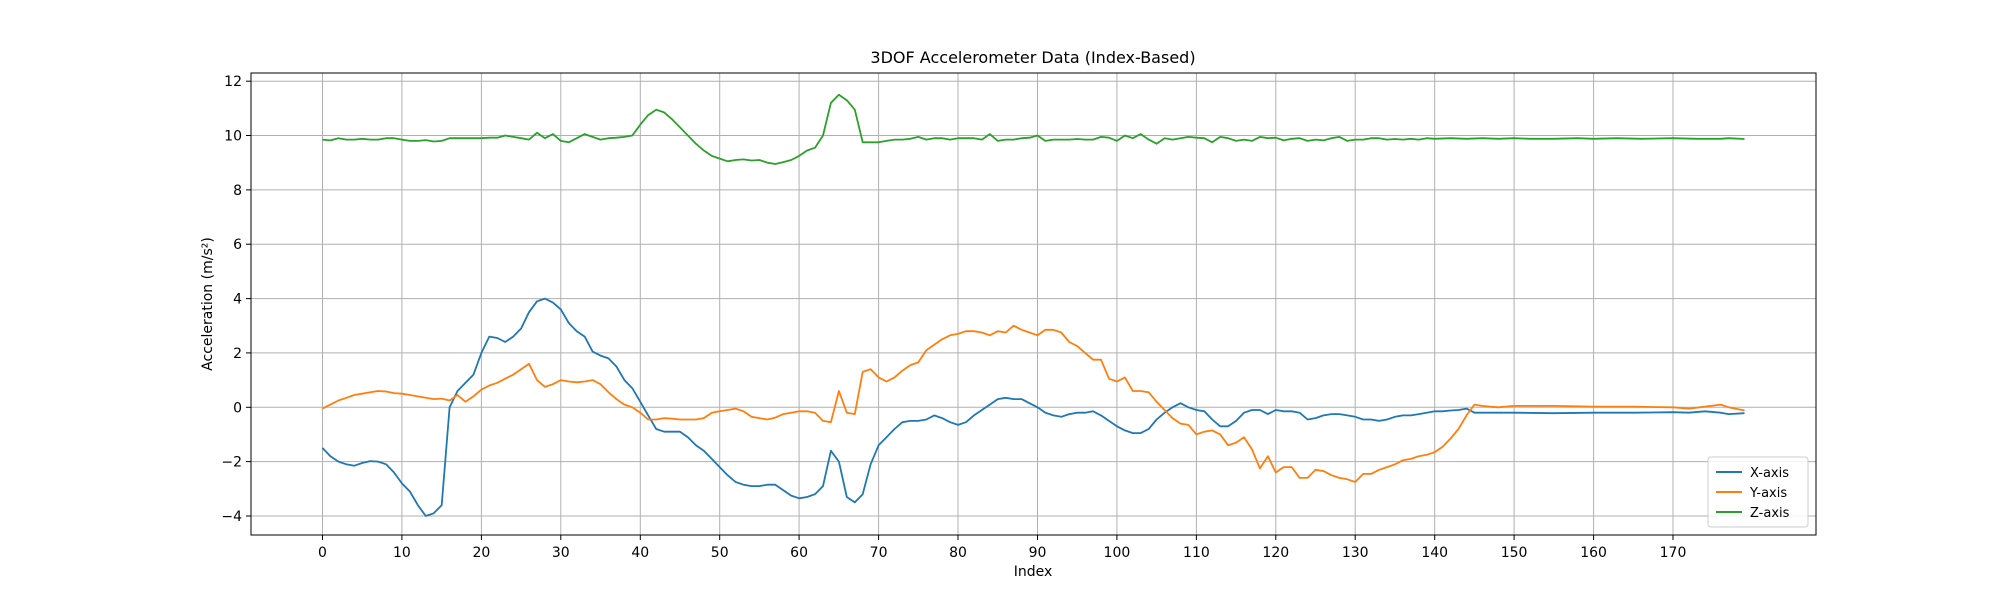  What do you see at coordinates (1770, 513) in the screenshot?
I see `legend-label-z-axis: Z-axis` at bounding box center [1770, 513].